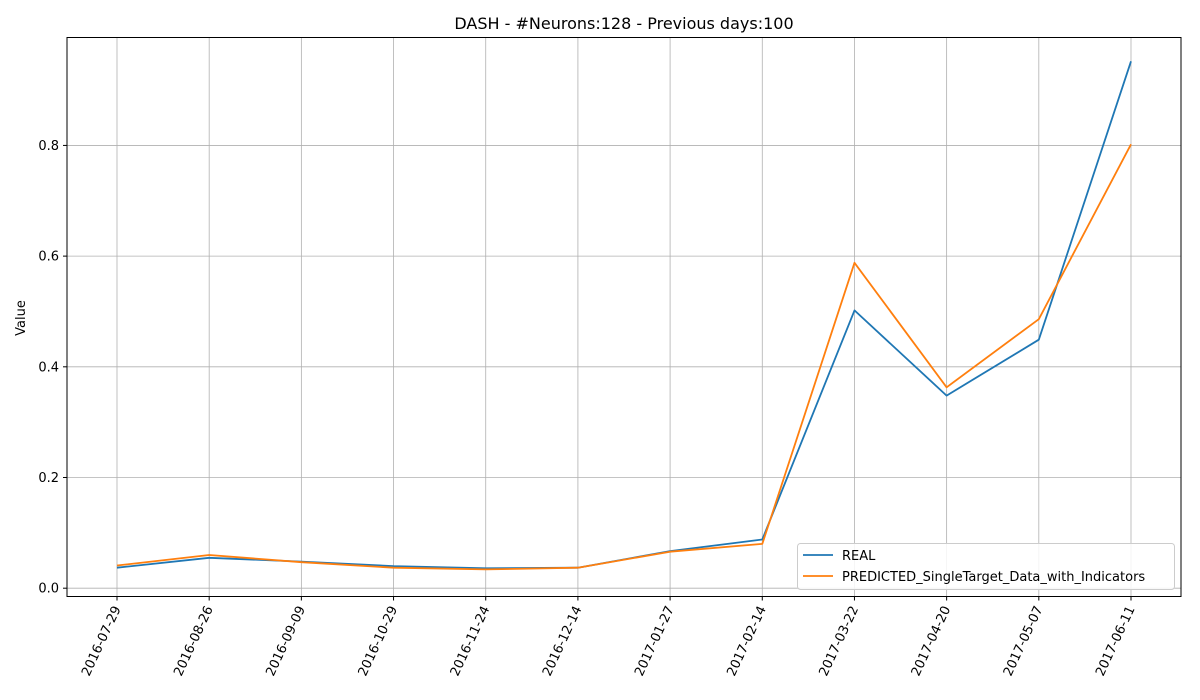  What do you see at coordinates (48, 478) in the screenshot?
I see `y-tick-label: 0.2` at bounding box center [48, 478].